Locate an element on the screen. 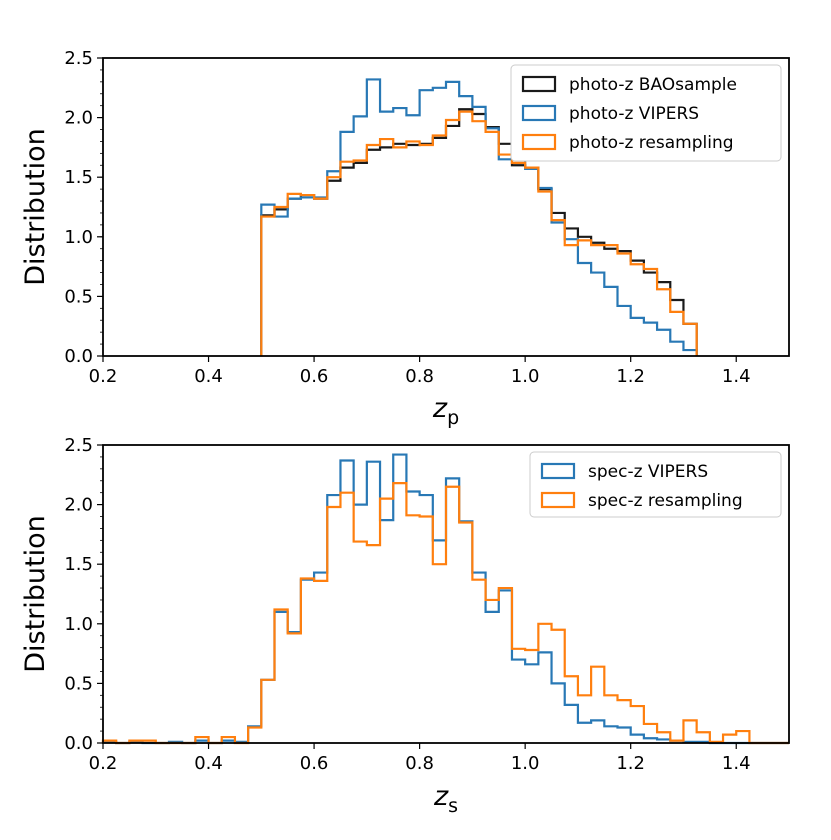 The height and width of the screenshot is (840, 831). legend-label: spec-z VIPERS is located at coordinates (648, 472).